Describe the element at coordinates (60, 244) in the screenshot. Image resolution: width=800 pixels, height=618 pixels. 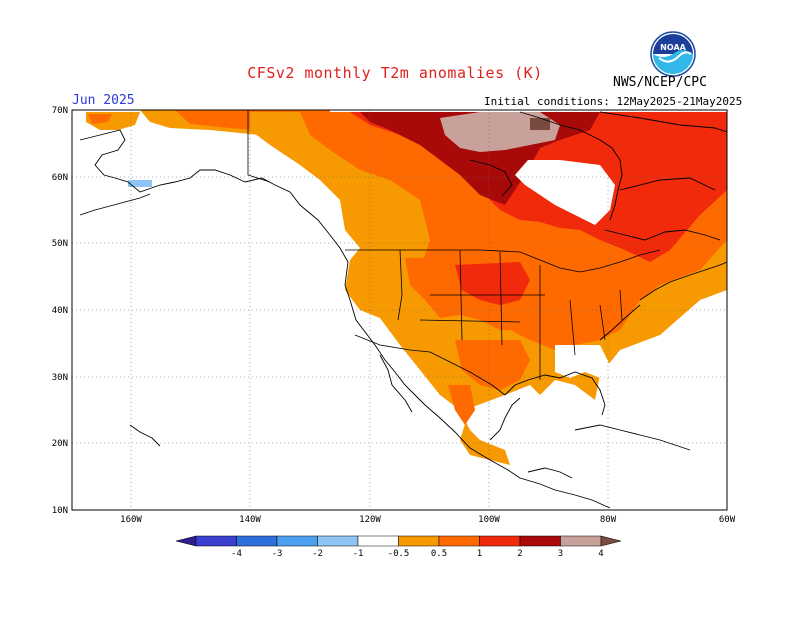
I see `lat-label: 50N` at that location.